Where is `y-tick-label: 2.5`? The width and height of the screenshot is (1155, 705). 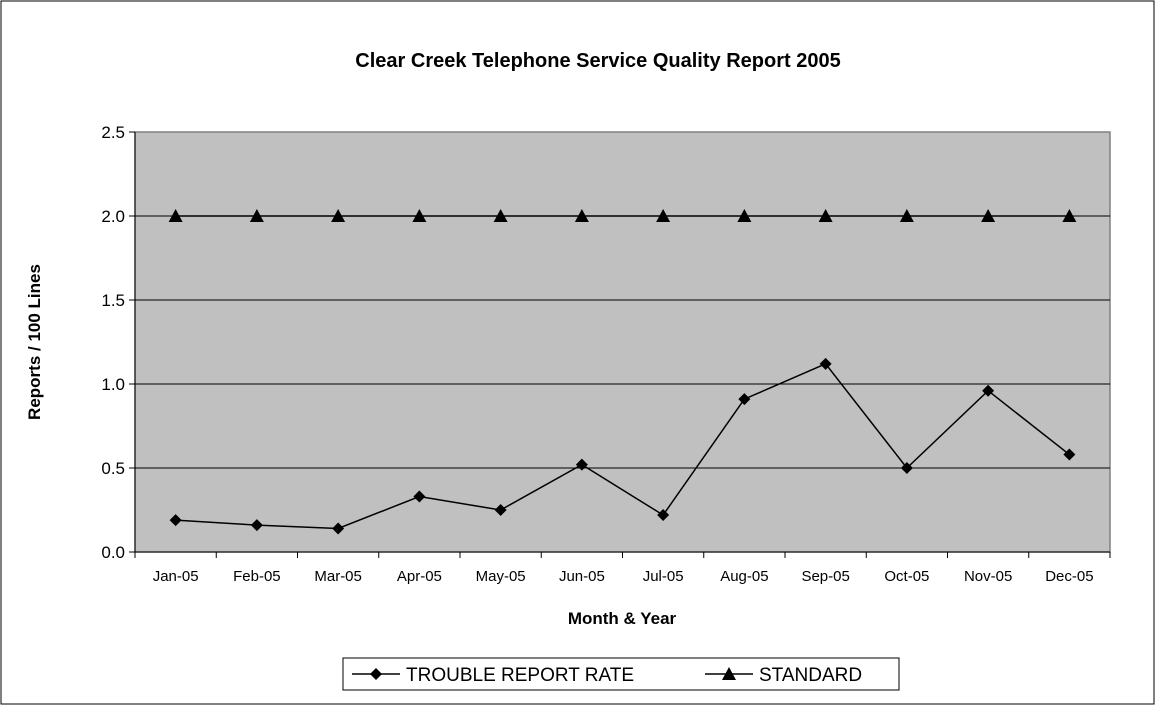
y-tick-label: 2.5 is located at coordinates (113, 132).